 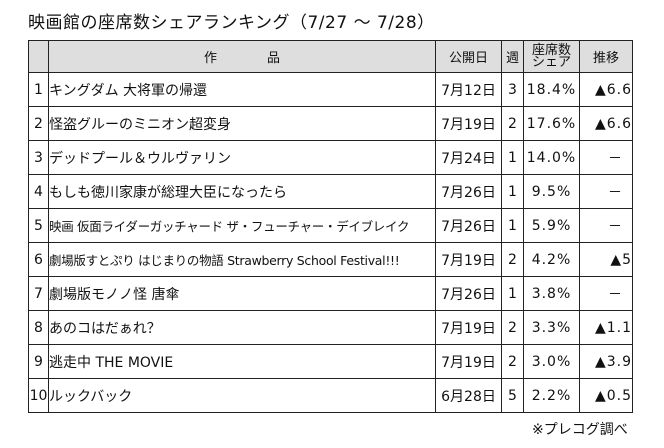 I want to click on seat-share-cell: 9.5%, so click(x=551, y=191).